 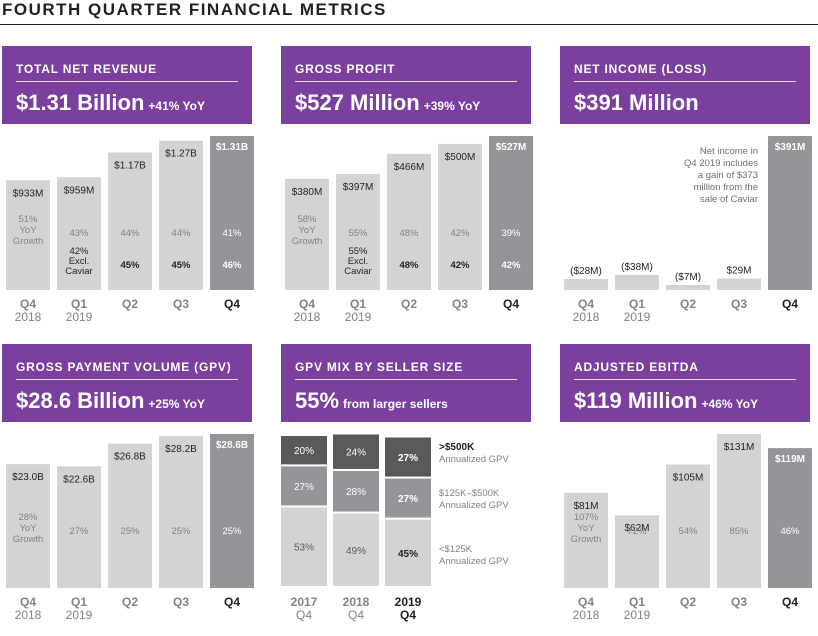 What do you see at coordinates (685, 85) in the screenshot?
I see `banner: NET INCOME (LOSS) $391 Million` at bounding box center [685, 85].